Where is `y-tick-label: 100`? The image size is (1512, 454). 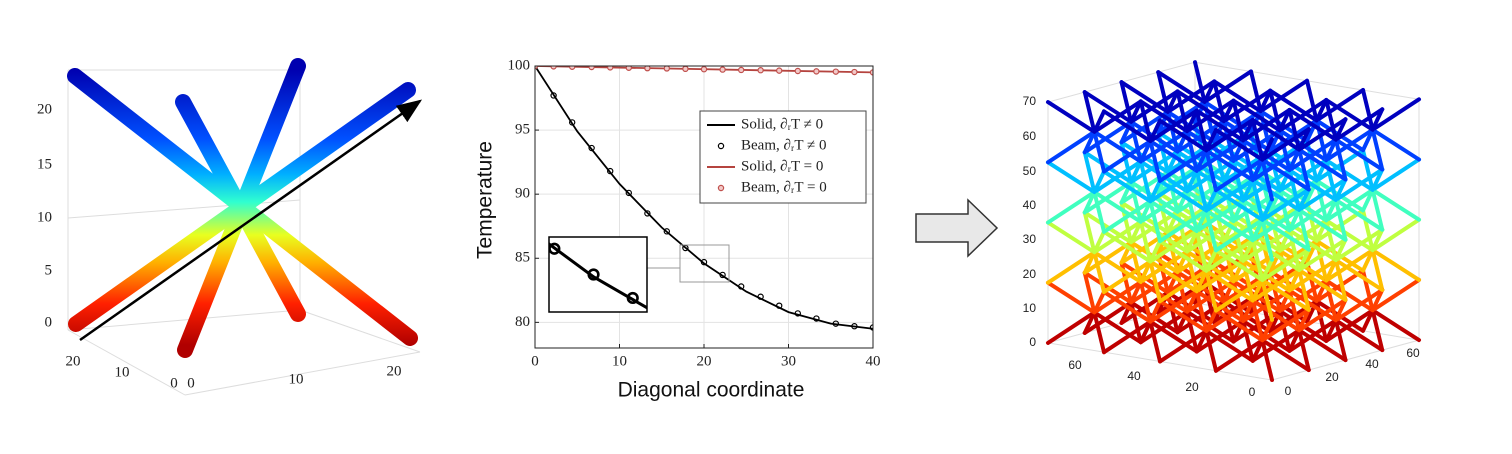
y-tick-label: 100 is located at coordinates (519, 65).